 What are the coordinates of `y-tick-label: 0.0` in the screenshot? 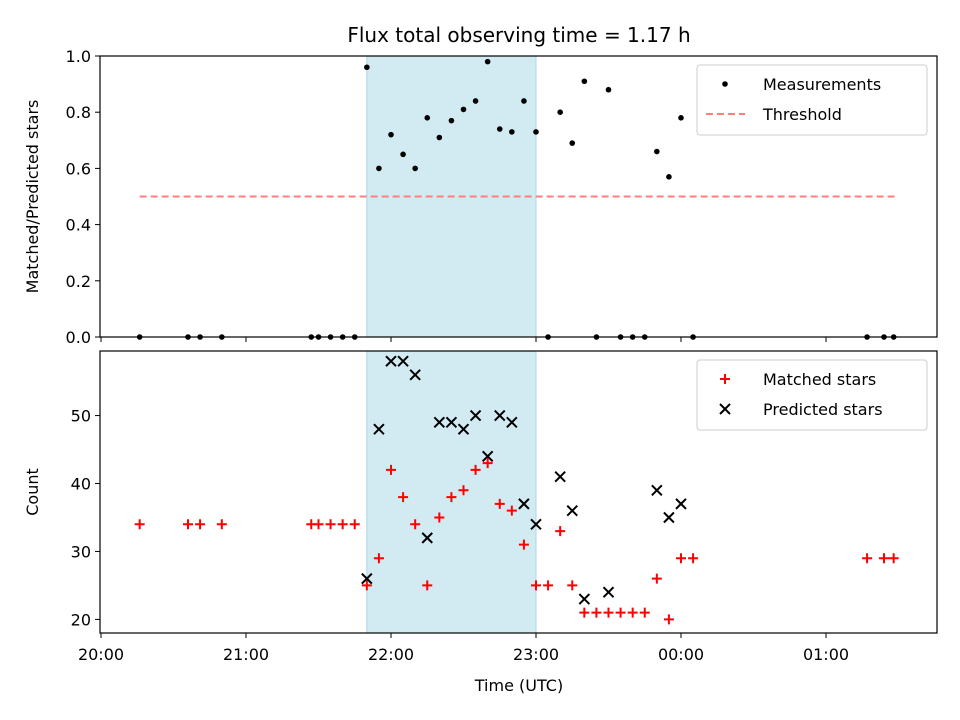 It's located at (78, 337).